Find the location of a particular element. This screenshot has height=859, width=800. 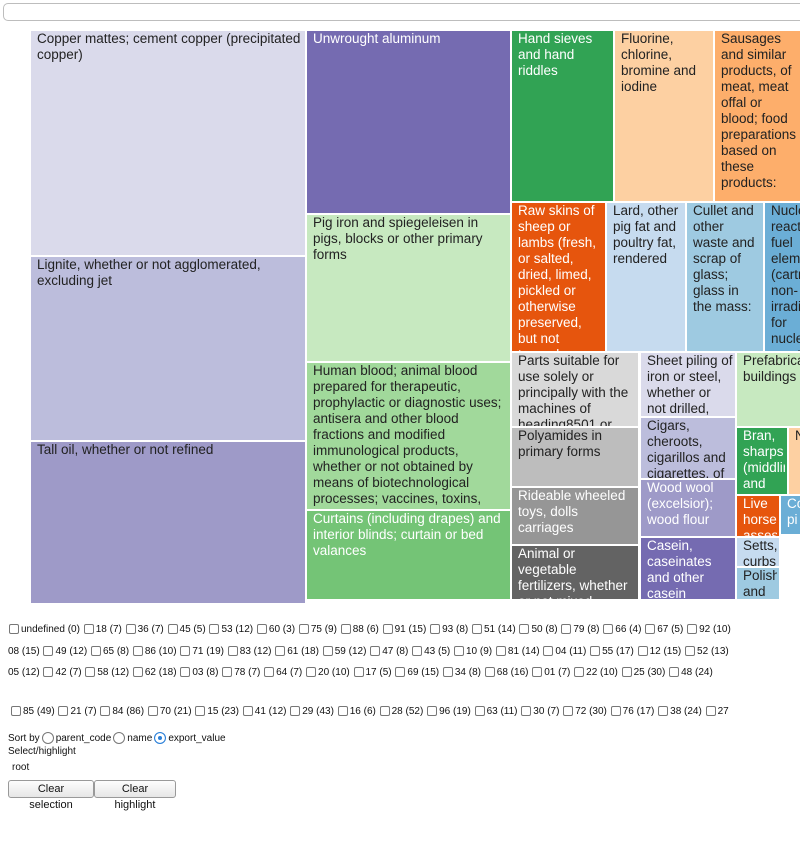

clear-highlight-button: Clear highlight is located at coordinates (135, 795).